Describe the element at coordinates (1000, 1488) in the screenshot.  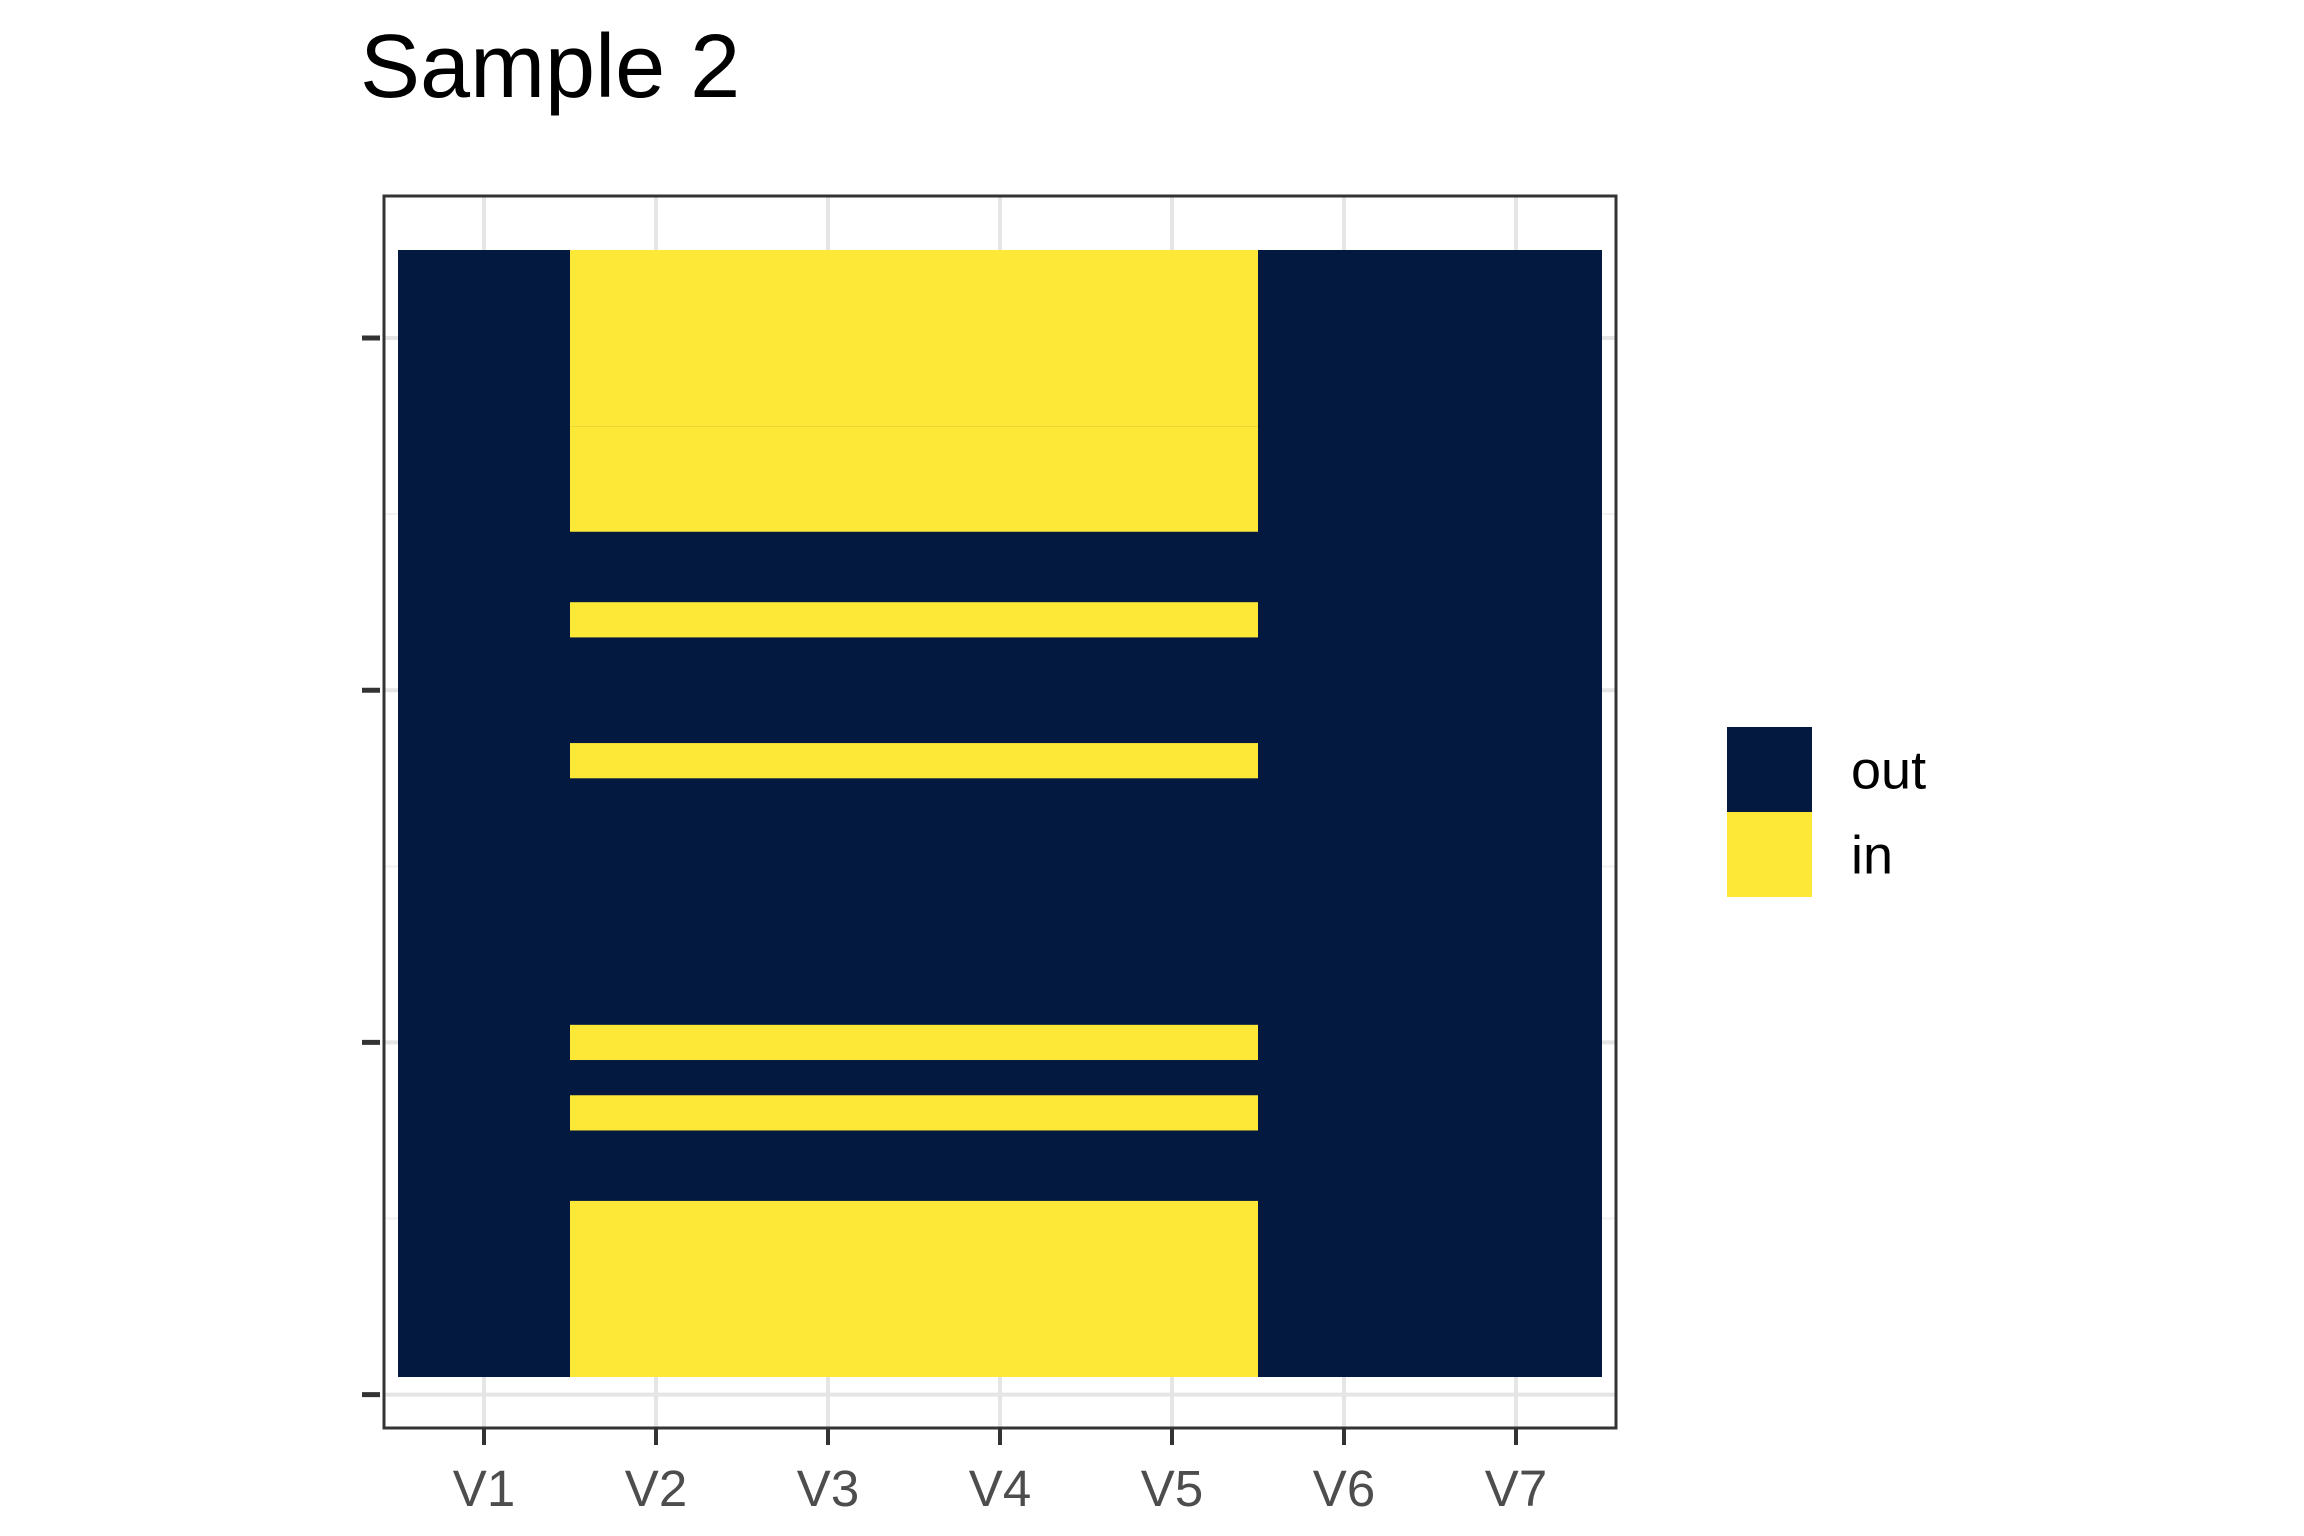
I see `x-tick-label-V4: V4` at that location.